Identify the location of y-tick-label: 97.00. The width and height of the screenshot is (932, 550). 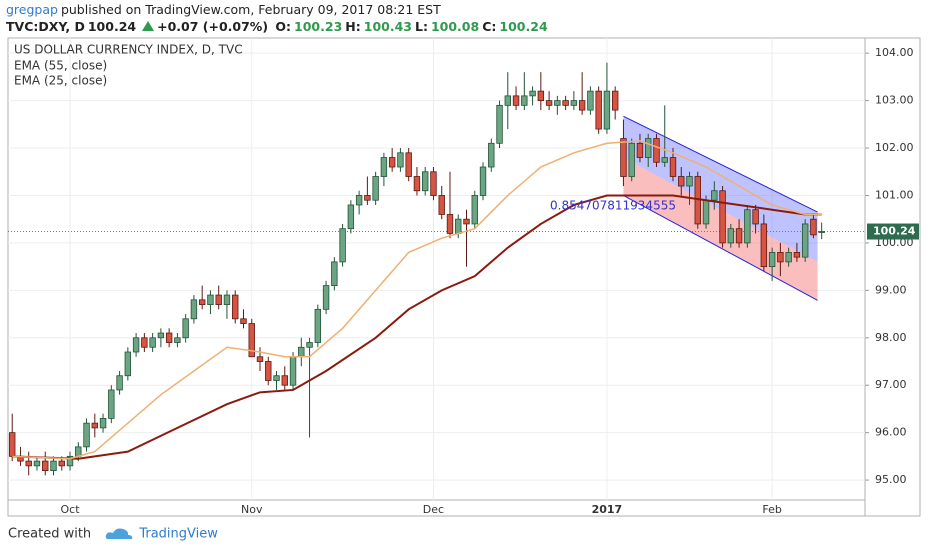
(891, 384).